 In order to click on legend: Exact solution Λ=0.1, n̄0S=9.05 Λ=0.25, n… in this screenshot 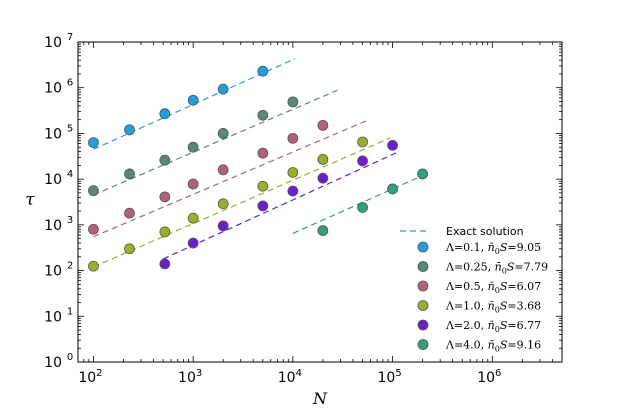, I will do `click(474, 289)`.